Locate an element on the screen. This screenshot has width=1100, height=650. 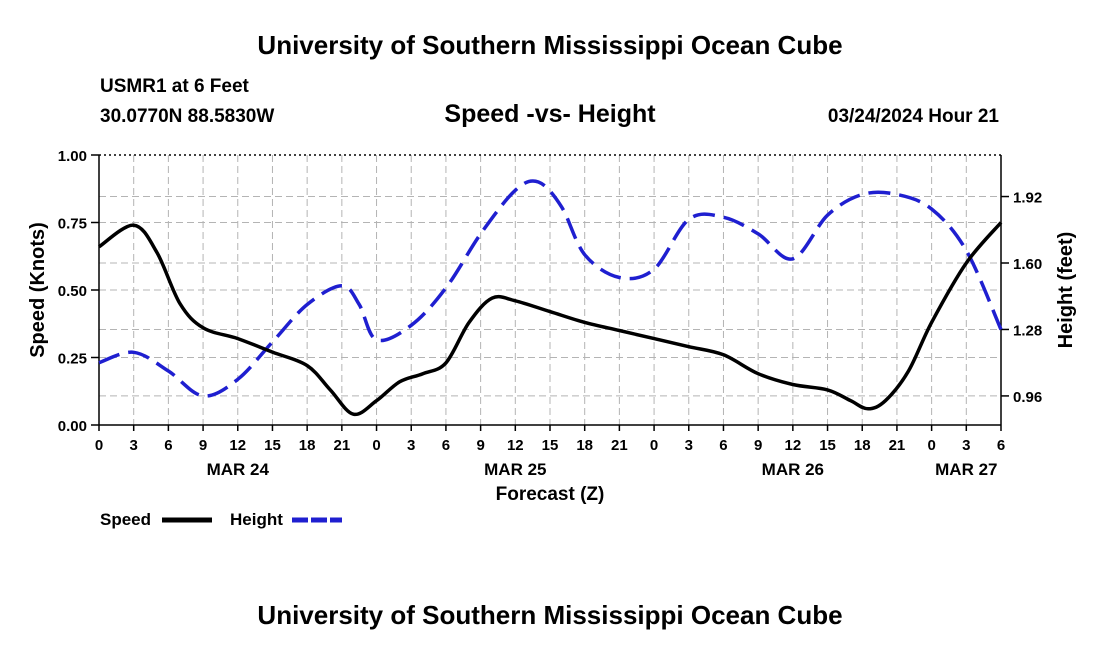
right-tick-label: 0.96 is located at coordinates (1027, 397).